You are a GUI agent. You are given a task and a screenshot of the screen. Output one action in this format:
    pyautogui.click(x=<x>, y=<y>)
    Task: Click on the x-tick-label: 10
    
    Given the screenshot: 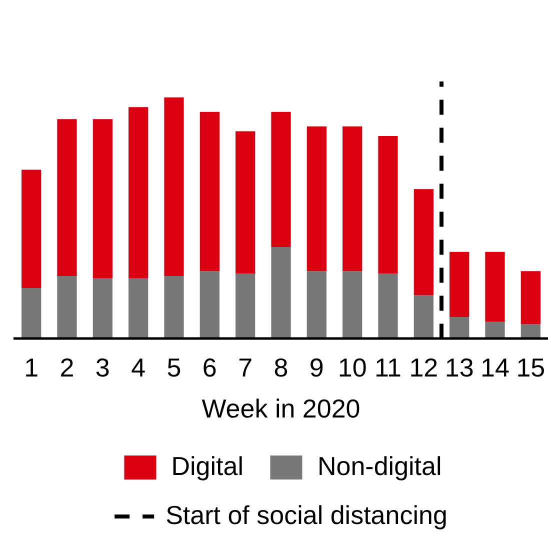 What is the action you would take?
    pyautogui.click(x=352, y=367)
    